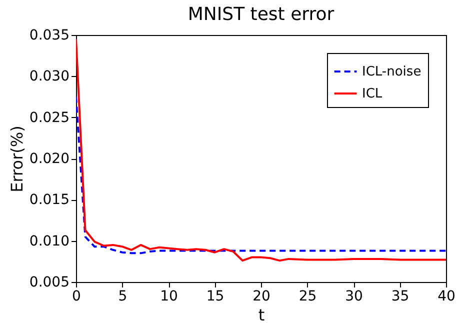  Describe the element at coordinates (49, 282) in the screenshot. I see `y-tick-label: 0.005` at that location.